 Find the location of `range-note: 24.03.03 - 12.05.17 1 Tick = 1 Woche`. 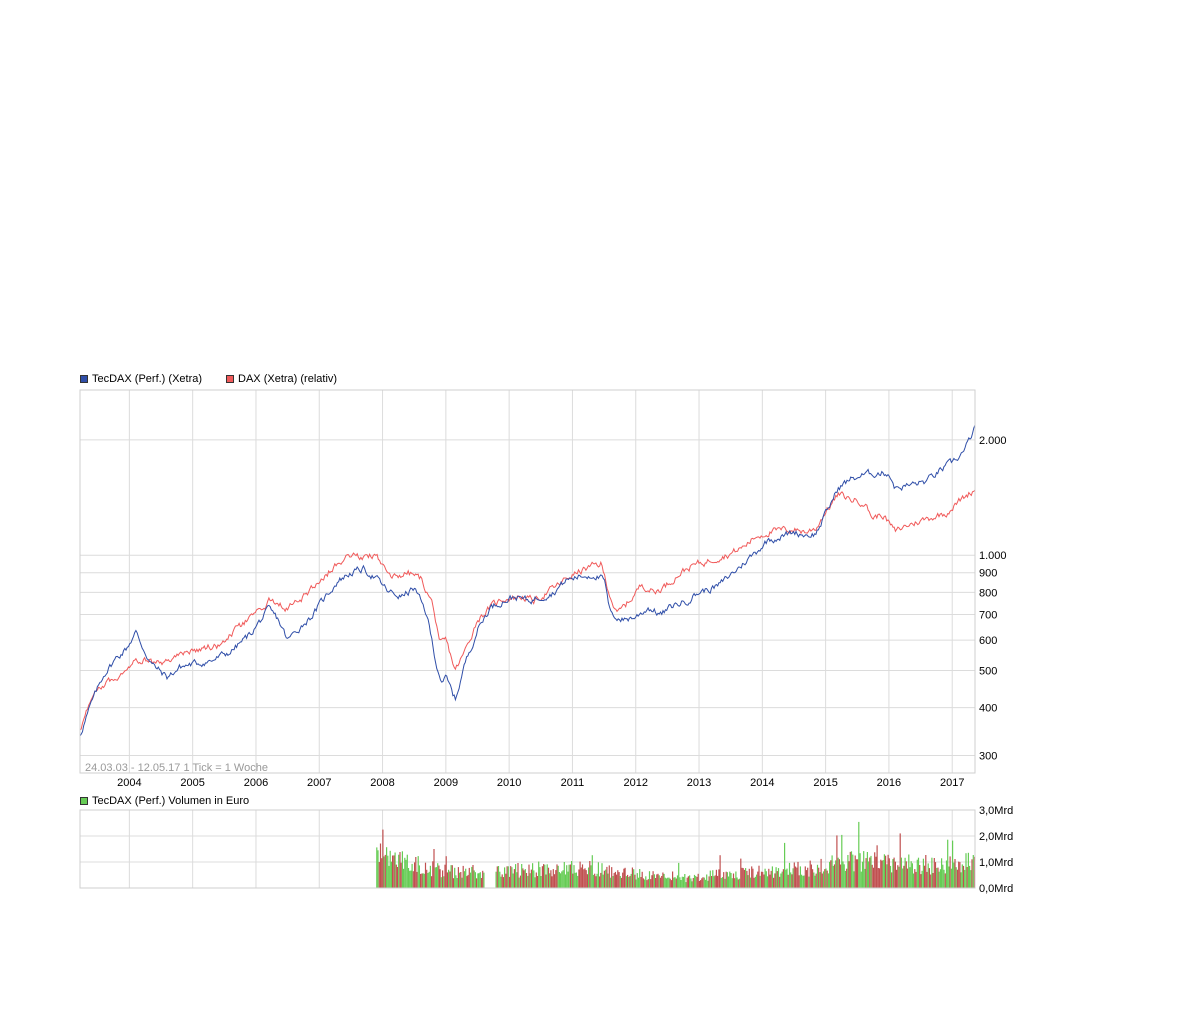

range-note: 24.03.03 - 12.05.17 1 Tick = 1 Woche is located at coordinates (176, 768).